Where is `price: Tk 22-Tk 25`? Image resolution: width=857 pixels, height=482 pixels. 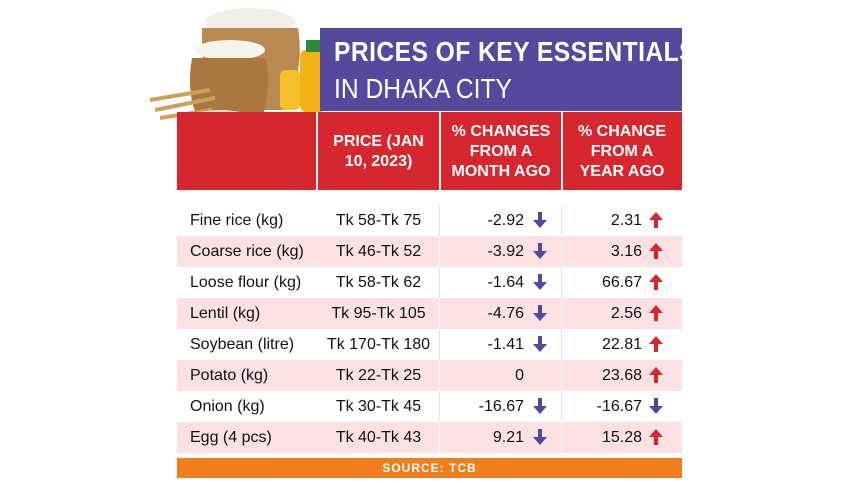 price: Tk 22-Tk 25 is located at coordinates (378, 375).